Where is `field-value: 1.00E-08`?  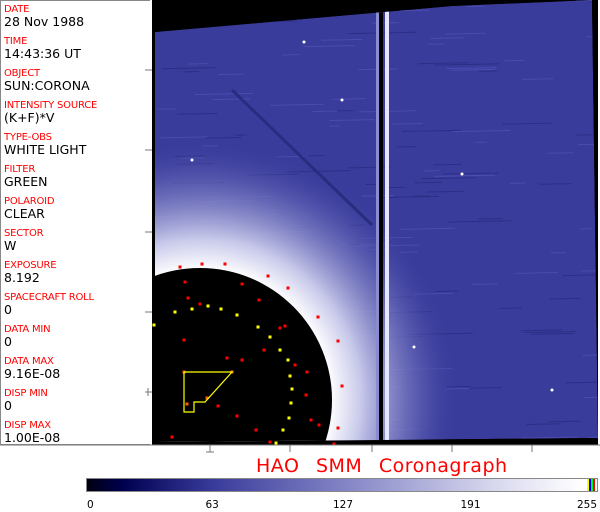 field-value: 1.00E-08 is located at coordinates (32, 437).